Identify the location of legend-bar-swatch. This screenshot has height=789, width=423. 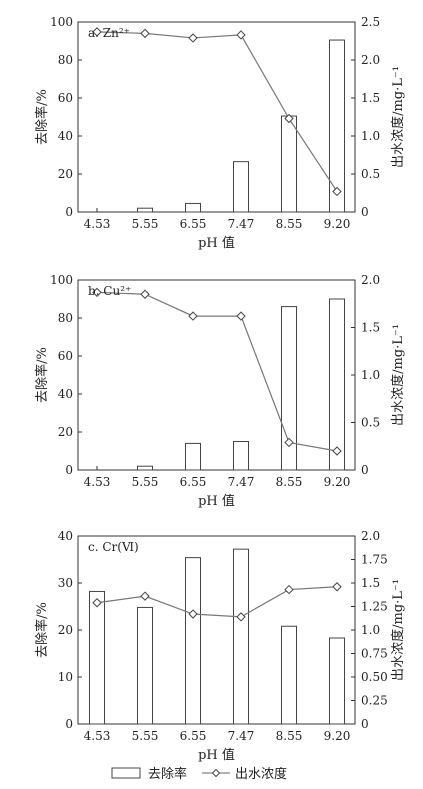
(126, 773).